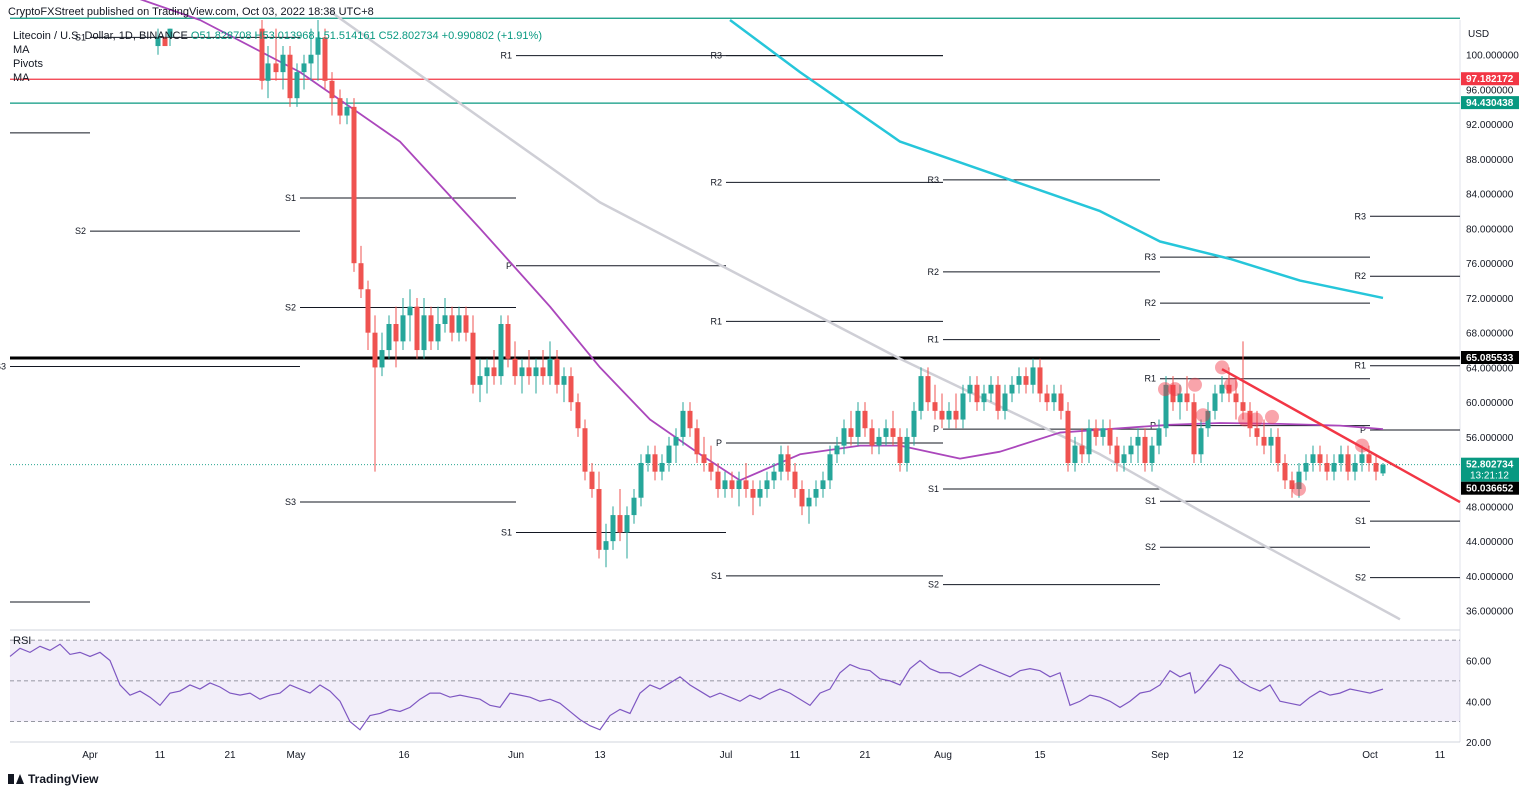 The width and height of the screenshot is (1536, 794). Describe the element at coordinates (3, 367) in the screenshot. I see `pivot-label: S3` at that location.